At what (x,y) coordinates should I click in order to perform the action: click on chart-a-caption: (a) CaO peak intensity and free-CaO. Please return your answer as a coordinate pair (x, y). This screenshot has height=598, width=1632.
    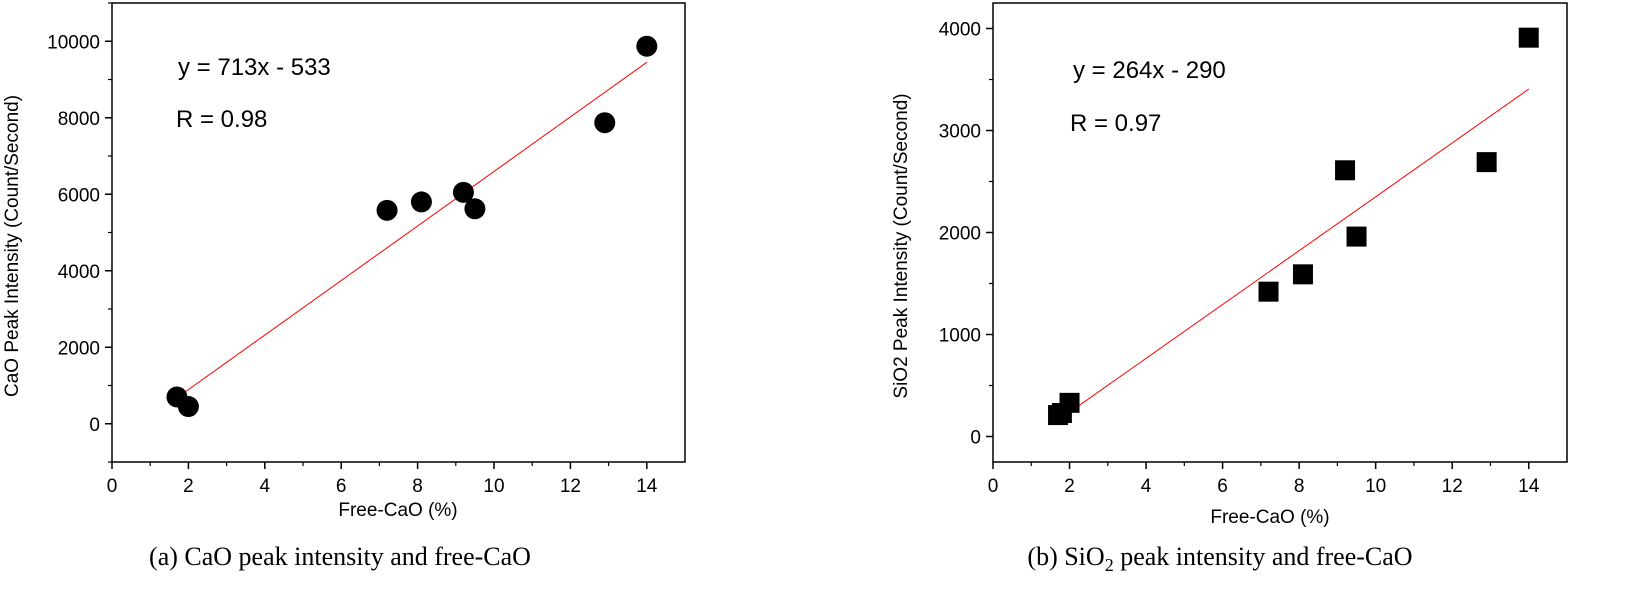
    Looking at the image, I should click on (340, 556).